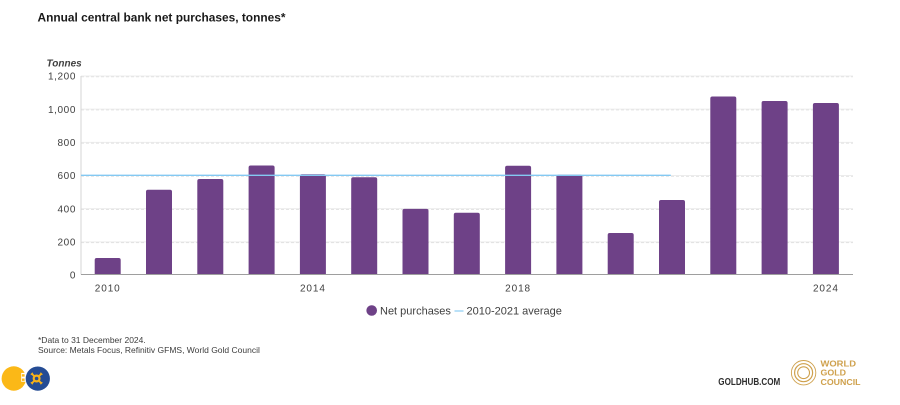 The height and width of the screenshot is (405, 900). Describe the element at coordinates (67, 143) in the screenshot. I see `svg-text: 800` at that location.